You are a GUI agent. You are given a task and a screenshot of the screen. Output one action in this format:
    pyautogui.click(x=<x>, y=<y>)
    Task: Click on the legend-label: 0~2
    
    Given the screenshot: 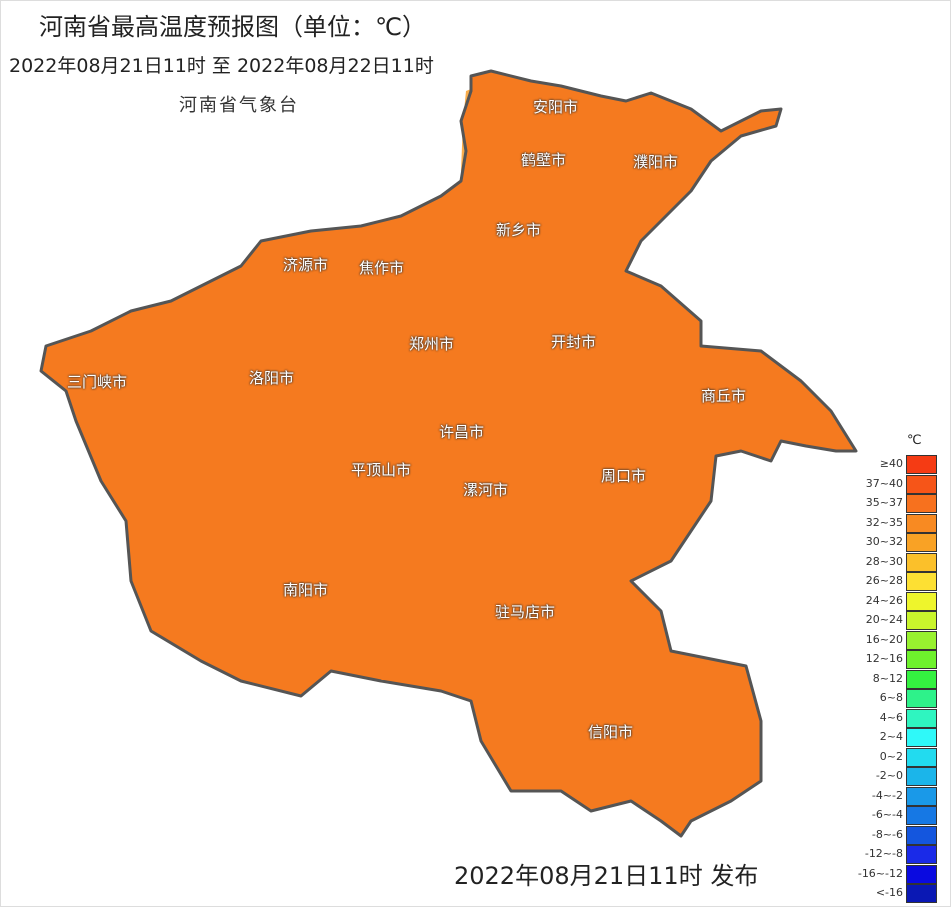 What is the action you would take?
    pyautogui.click(x=891, y=756)
    